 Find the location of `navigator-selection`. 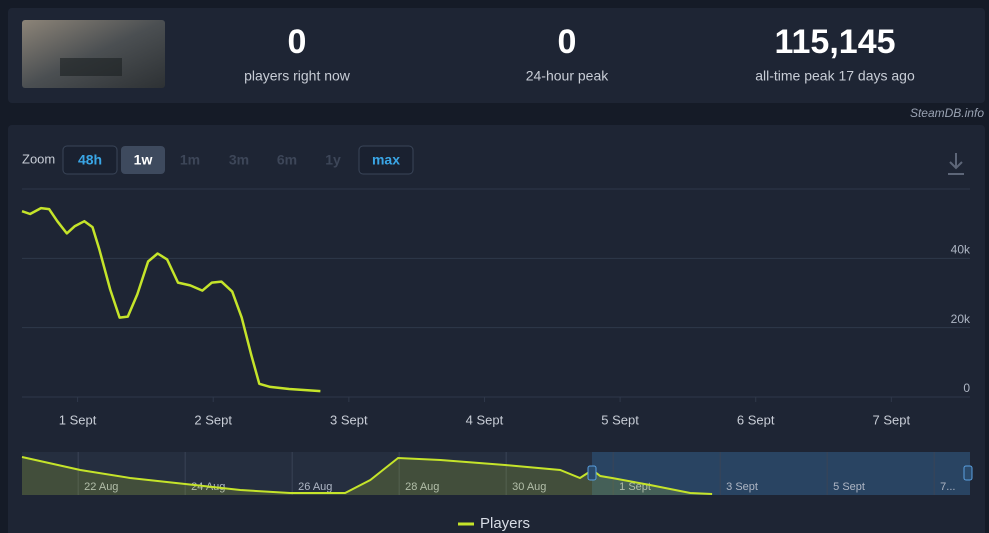

navigator-selection is located at coordinates (781, 473).